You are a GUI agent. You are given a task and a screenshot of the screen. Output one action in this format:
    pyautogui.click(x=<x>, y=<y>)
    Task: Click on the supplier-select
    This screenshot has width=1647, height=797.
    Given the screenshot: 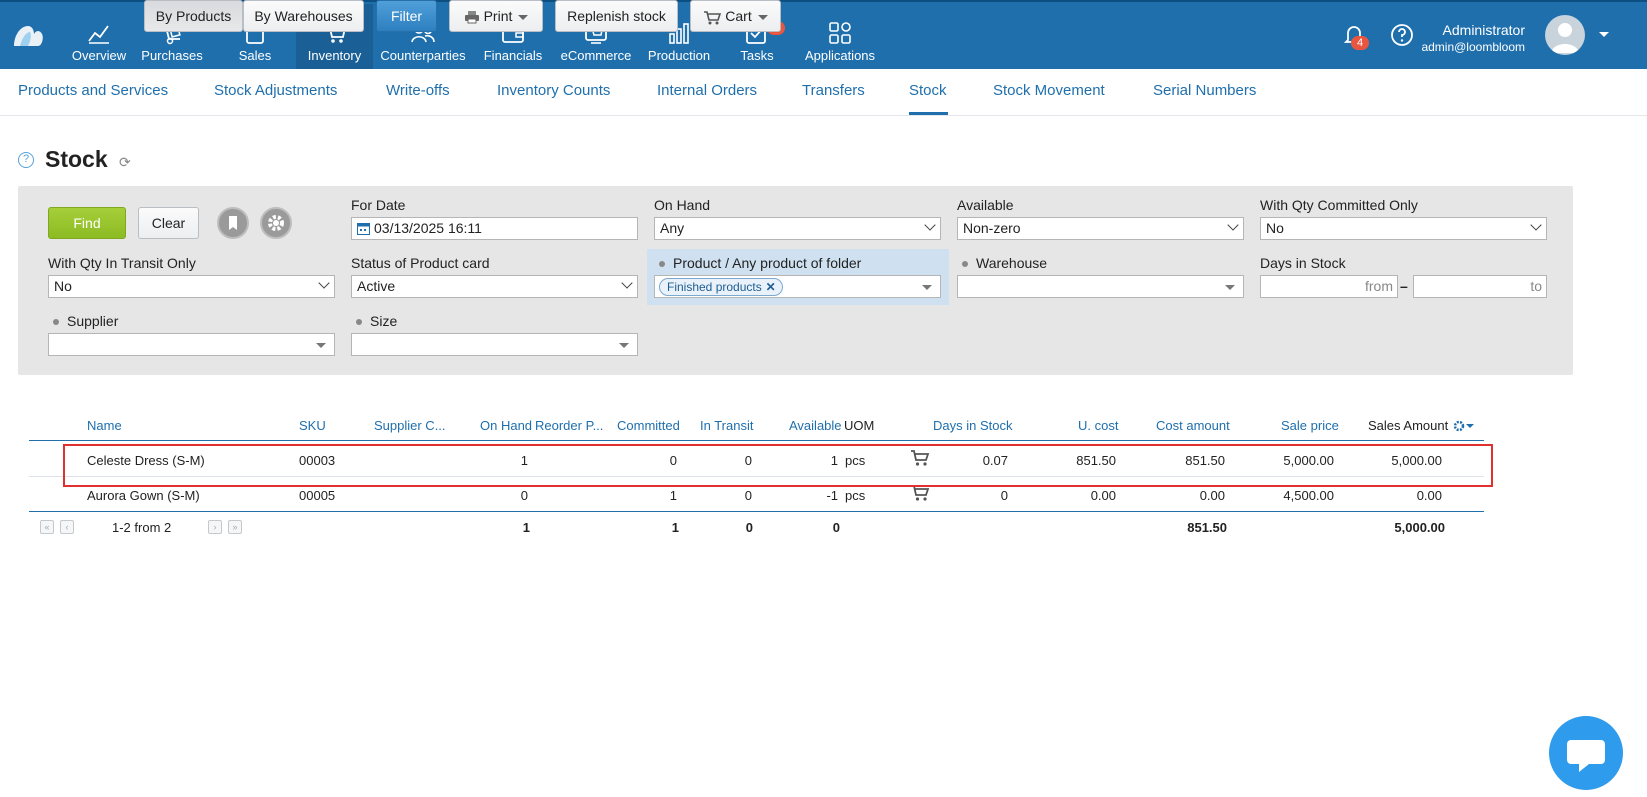 What is the action you would take?
    pyautogui.click(x=191, y=344)
    